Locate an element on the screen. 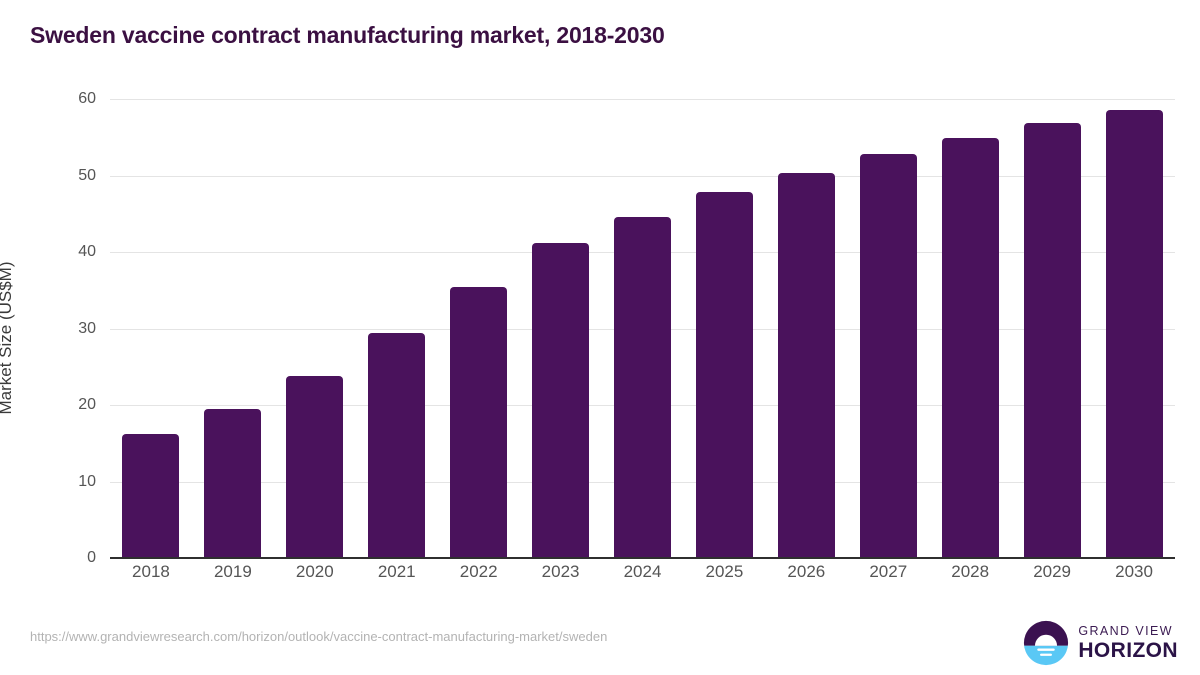 The width and height of the screenshot is (1200, 675). brand-logo: GRAND VIEW HORIZON is located at coordinates (1100, 643).